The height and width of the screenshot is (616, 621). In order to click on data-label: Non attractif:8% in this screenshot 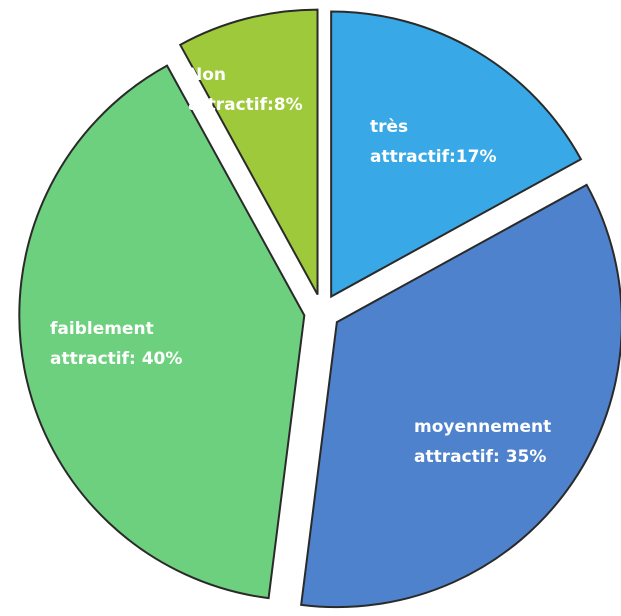, I will do `click(245, 90)`.